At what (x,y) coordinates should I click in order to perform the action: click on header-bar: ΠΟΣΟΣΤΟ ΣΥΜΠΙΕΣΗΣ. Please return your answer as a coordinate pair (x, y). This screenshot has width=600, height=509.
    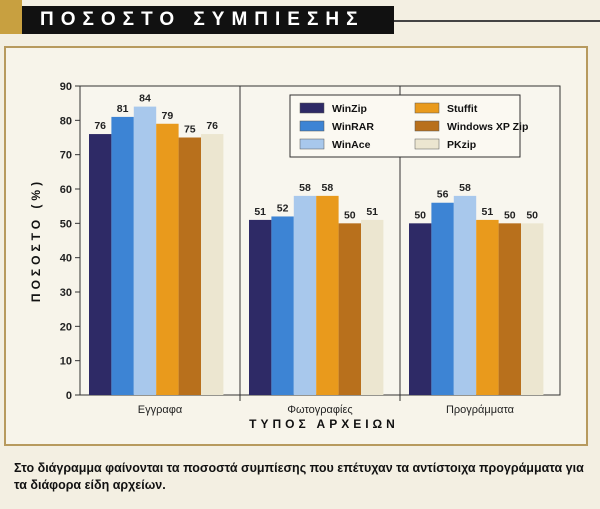
    Looking at the image, I should click on (300, 19).